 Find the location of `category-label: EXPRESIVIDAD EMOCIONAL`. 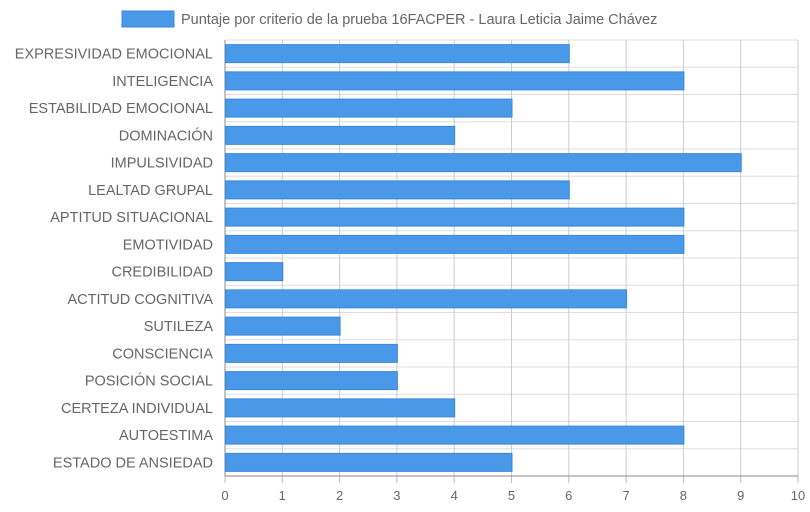

category-label: EXPRESIVIDAD EMOCIONAL is located at coordinates (114, 55).